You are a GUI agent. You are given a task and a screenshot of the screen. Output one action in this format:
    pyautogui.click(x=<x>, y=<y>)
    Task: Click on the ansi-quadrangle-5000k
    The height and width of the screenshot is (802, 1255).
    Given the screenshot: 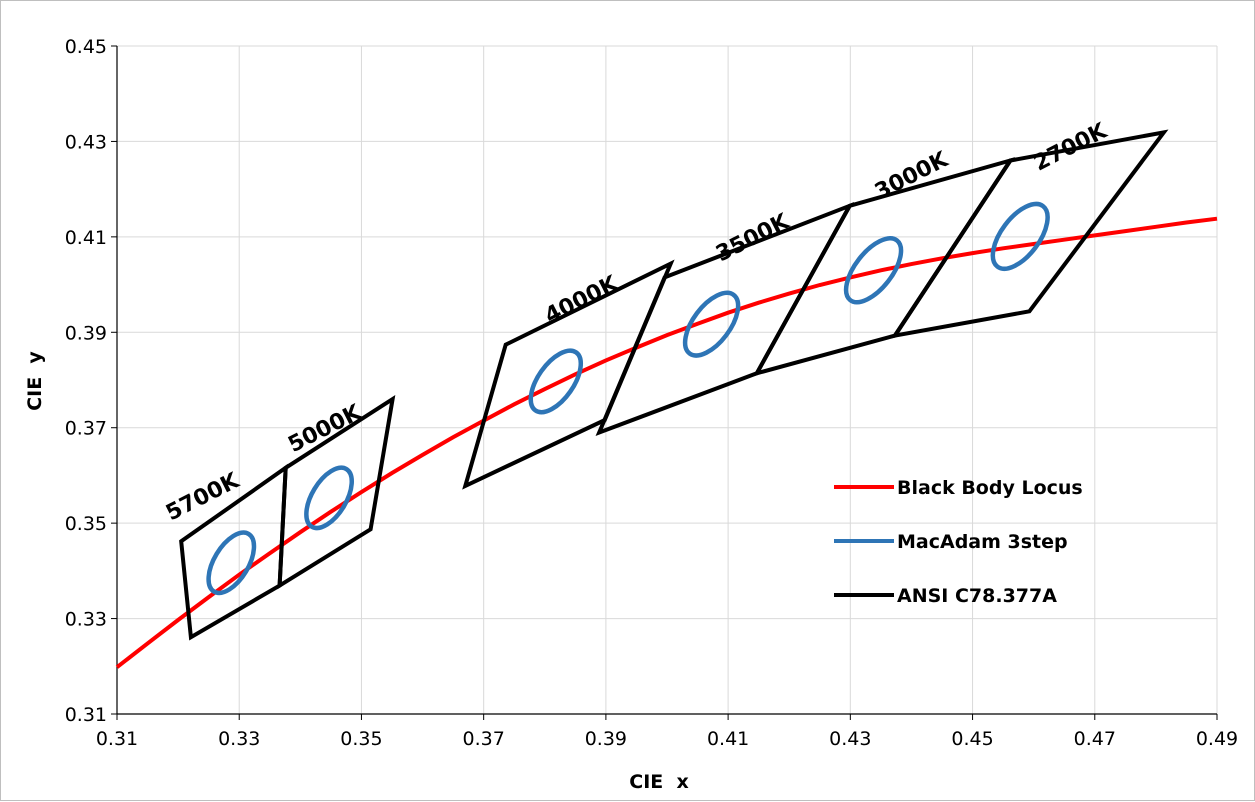 What is the action you would take?
    pyautogui.click(x=336, y=492)
    